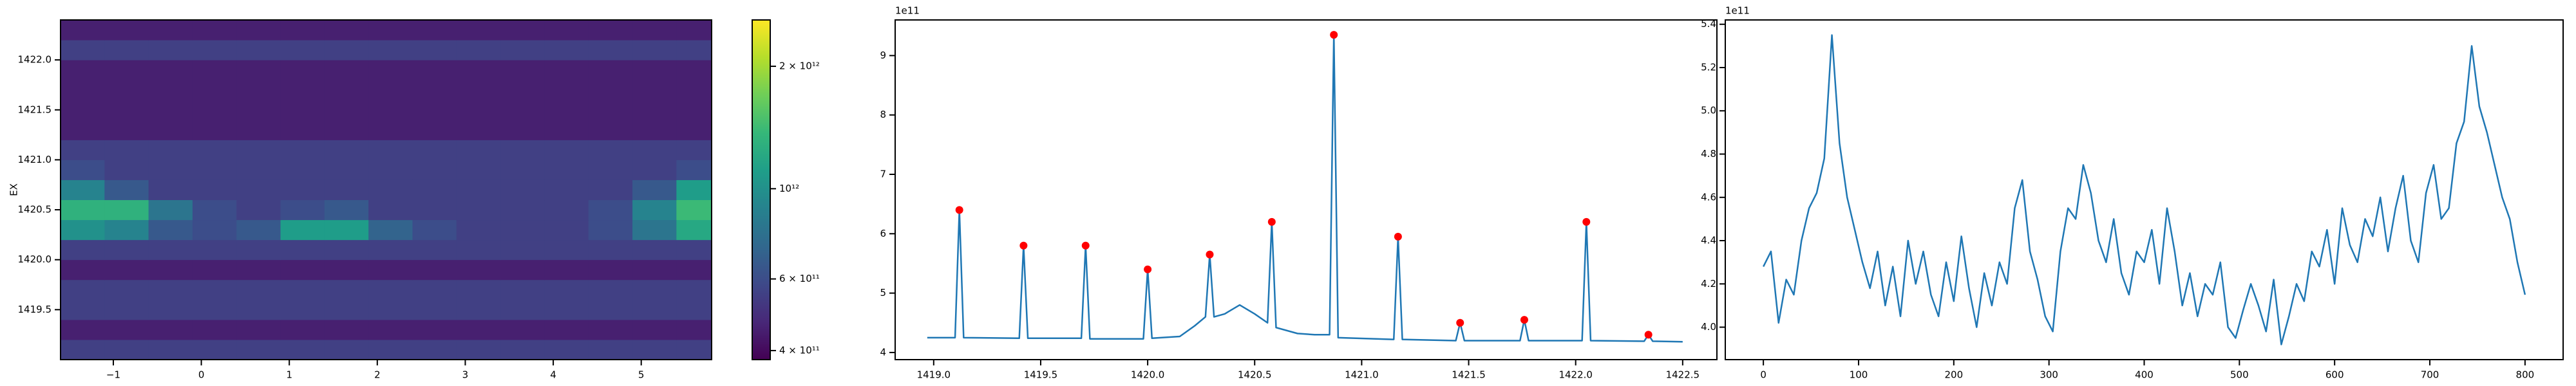 This screenshot has width=2576, height=386. I want to click on x-tick-label: 800, so click(2525, 375).